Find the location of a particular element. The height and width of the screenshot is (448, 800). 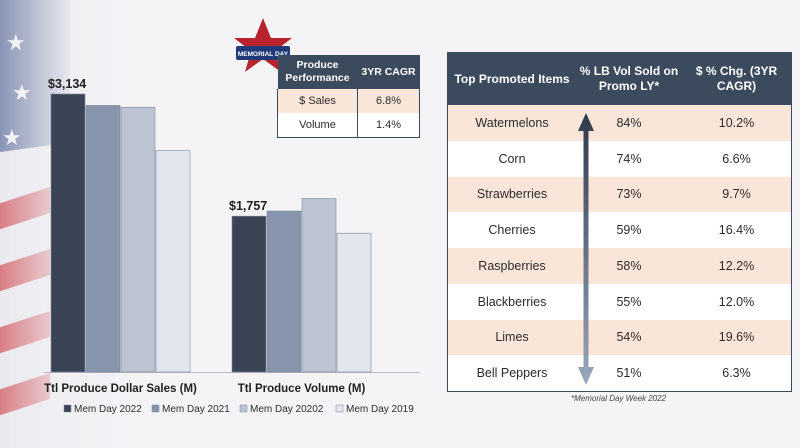

legend-label: Mem Day 20202 is located at coordinates (287, 409).